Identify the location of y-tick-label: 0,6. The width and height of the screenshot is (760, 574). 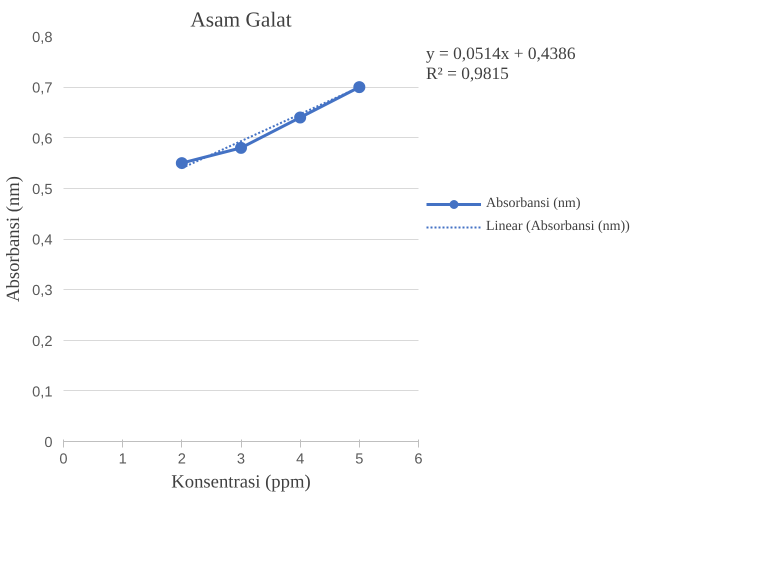
(42, 139).